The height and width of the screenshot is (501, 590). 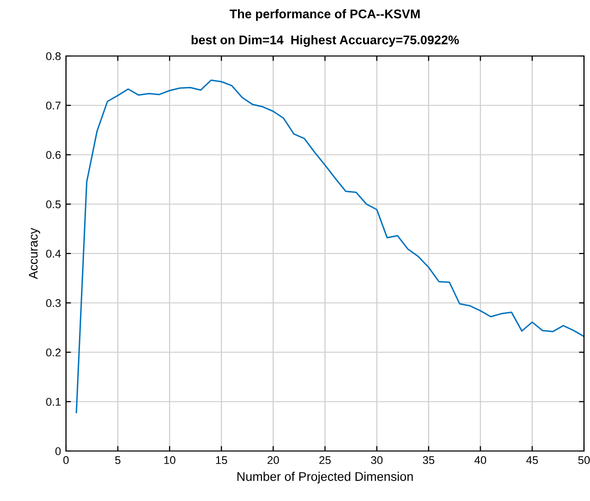 What do you see at coordinates (66, 460) in the screenshot?
I see `x-tick-label: 0` at bounding box center [66, 460].